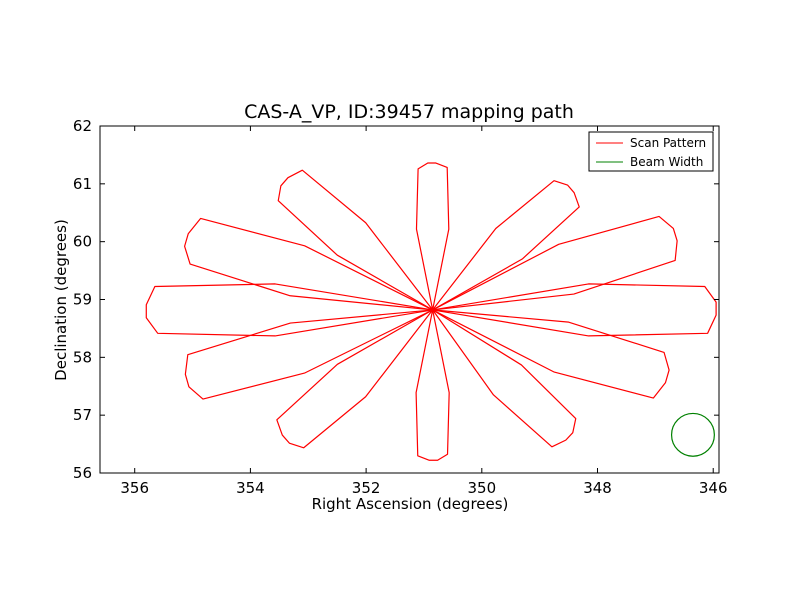  What do you see at coordinates (82, 357) in the screenshot?
I see `y-tick-label: 58` at bounding box center [82, 357].